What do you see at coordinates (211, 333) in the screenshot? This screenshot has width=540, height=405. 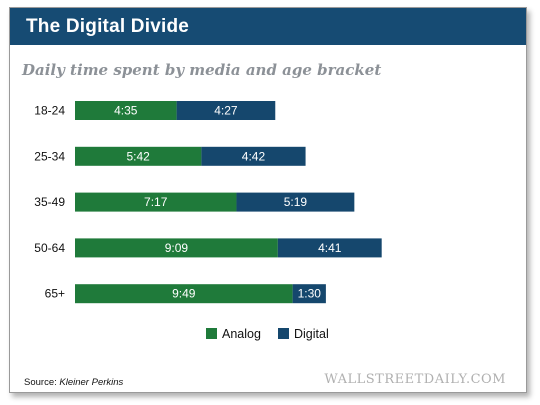 I see `legend-swatch-analog` at bounding box center [211, 333].